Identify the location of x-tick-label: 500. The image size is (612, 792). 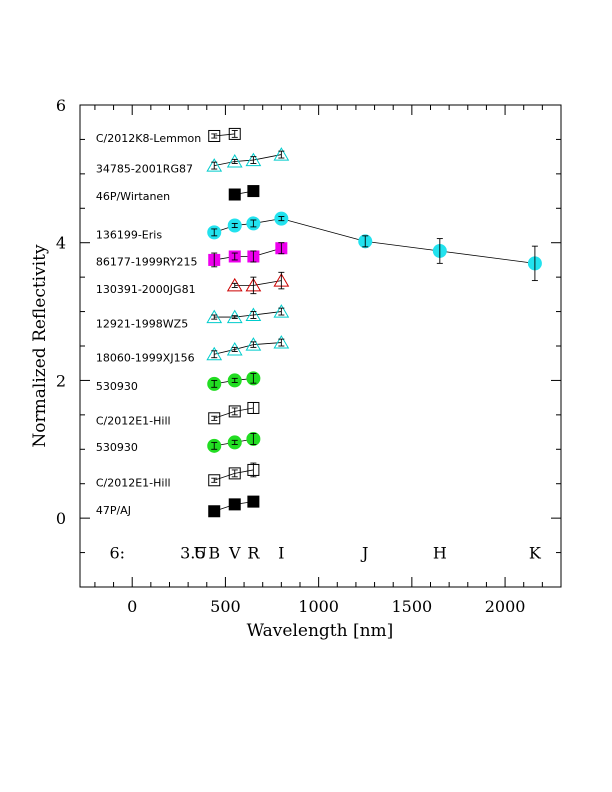
(225, 606).